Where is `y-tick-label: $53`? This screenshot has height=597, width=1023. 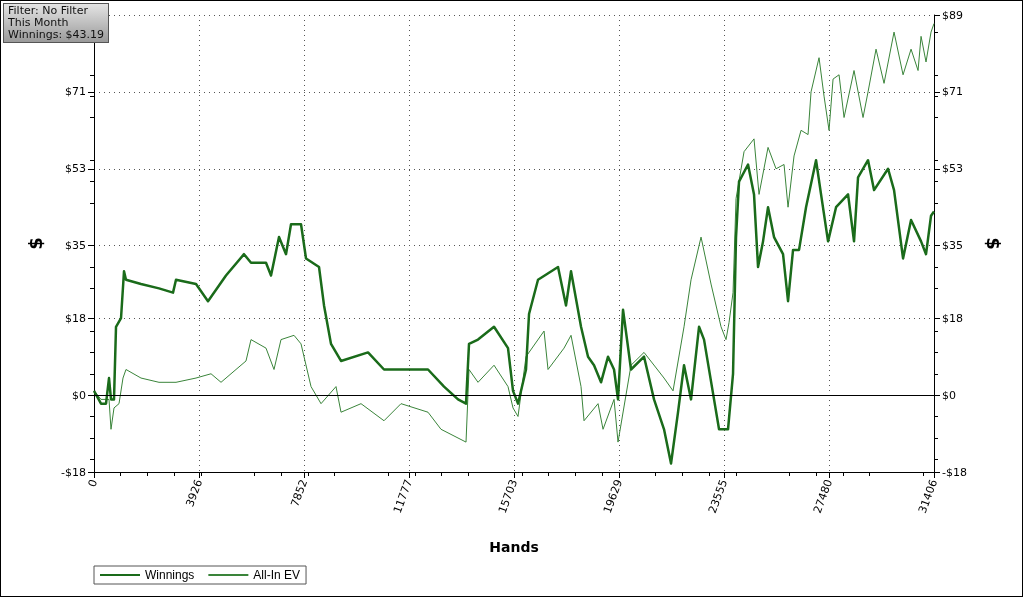 y-tick-label: $53 is located at coordinates (75, 169).